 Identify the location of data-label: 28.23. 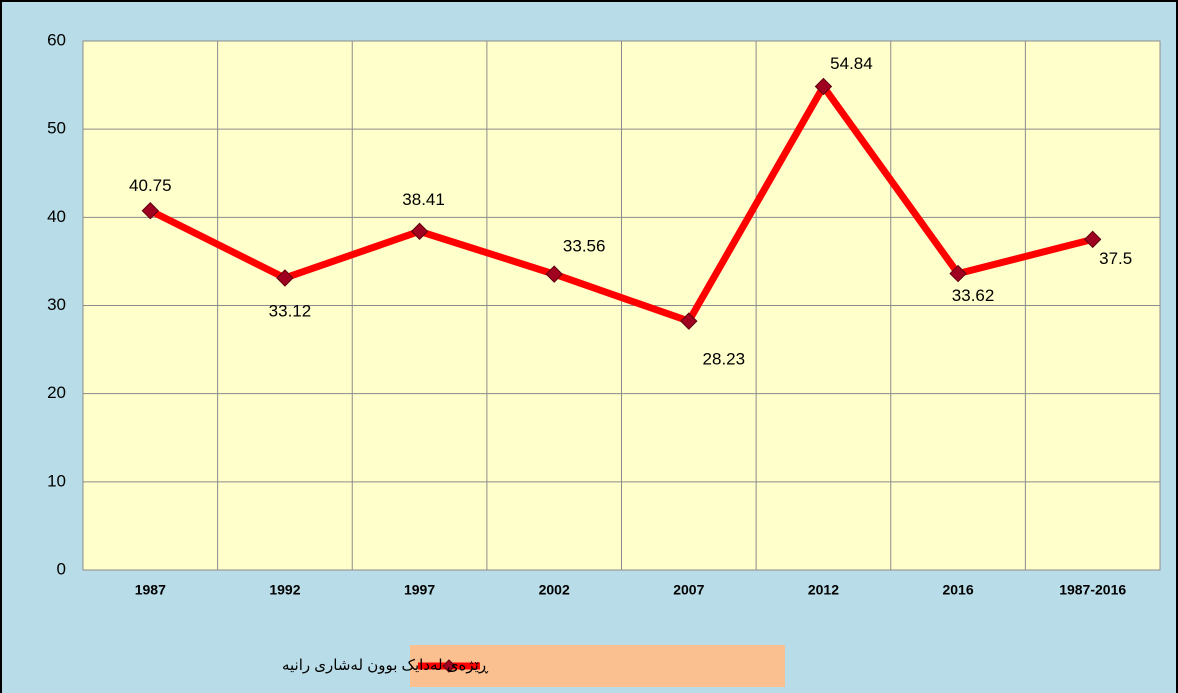
(724, 359).